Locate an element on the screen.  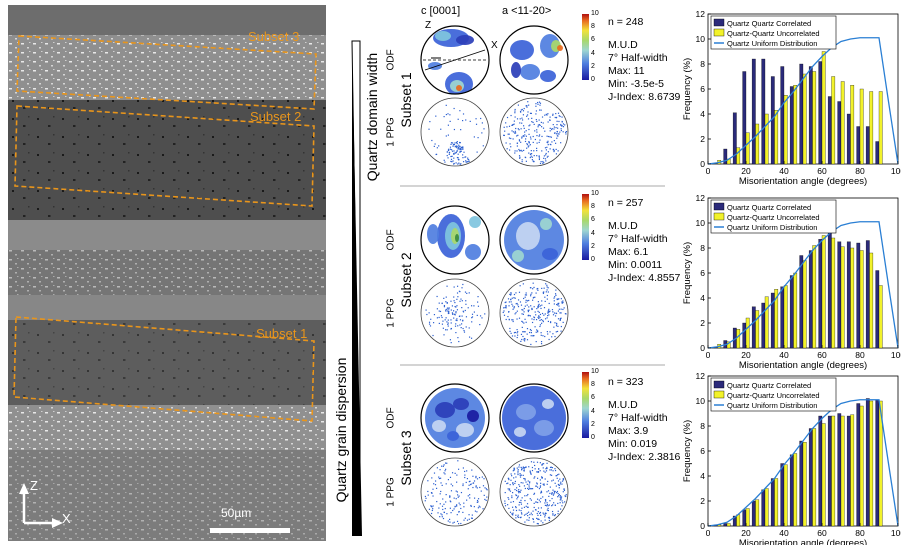
subset-1-row-label: Subset 1 is located at coordinates (406, 100).